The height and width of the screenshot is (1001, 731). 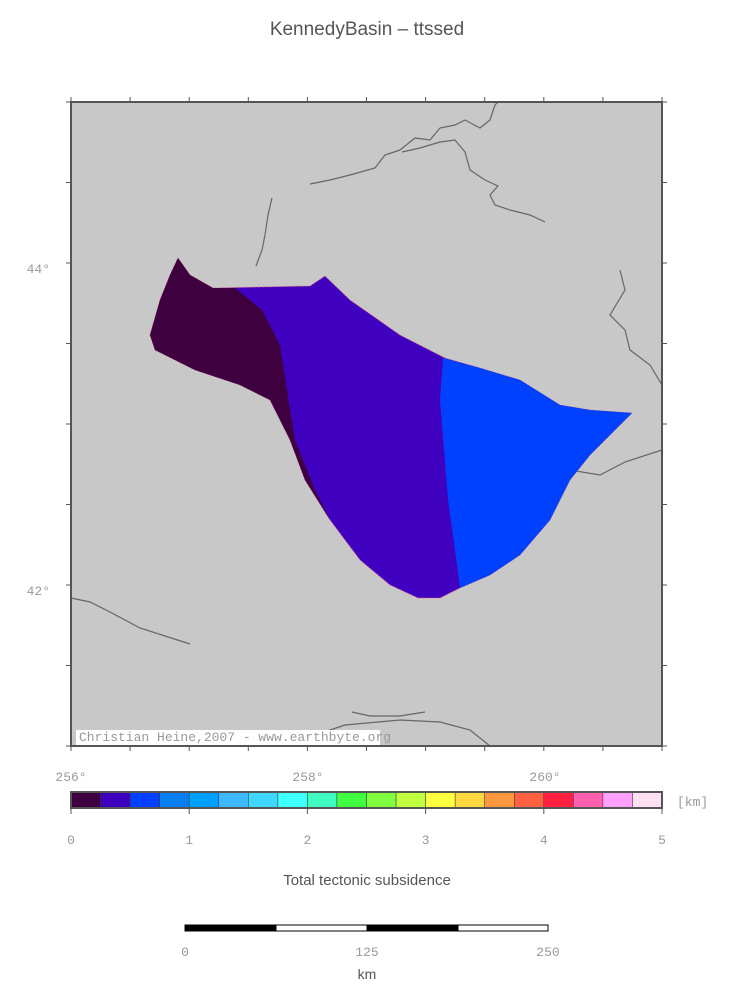 I want to click on colorbar-unit: [km], so click(x=692, y=802).